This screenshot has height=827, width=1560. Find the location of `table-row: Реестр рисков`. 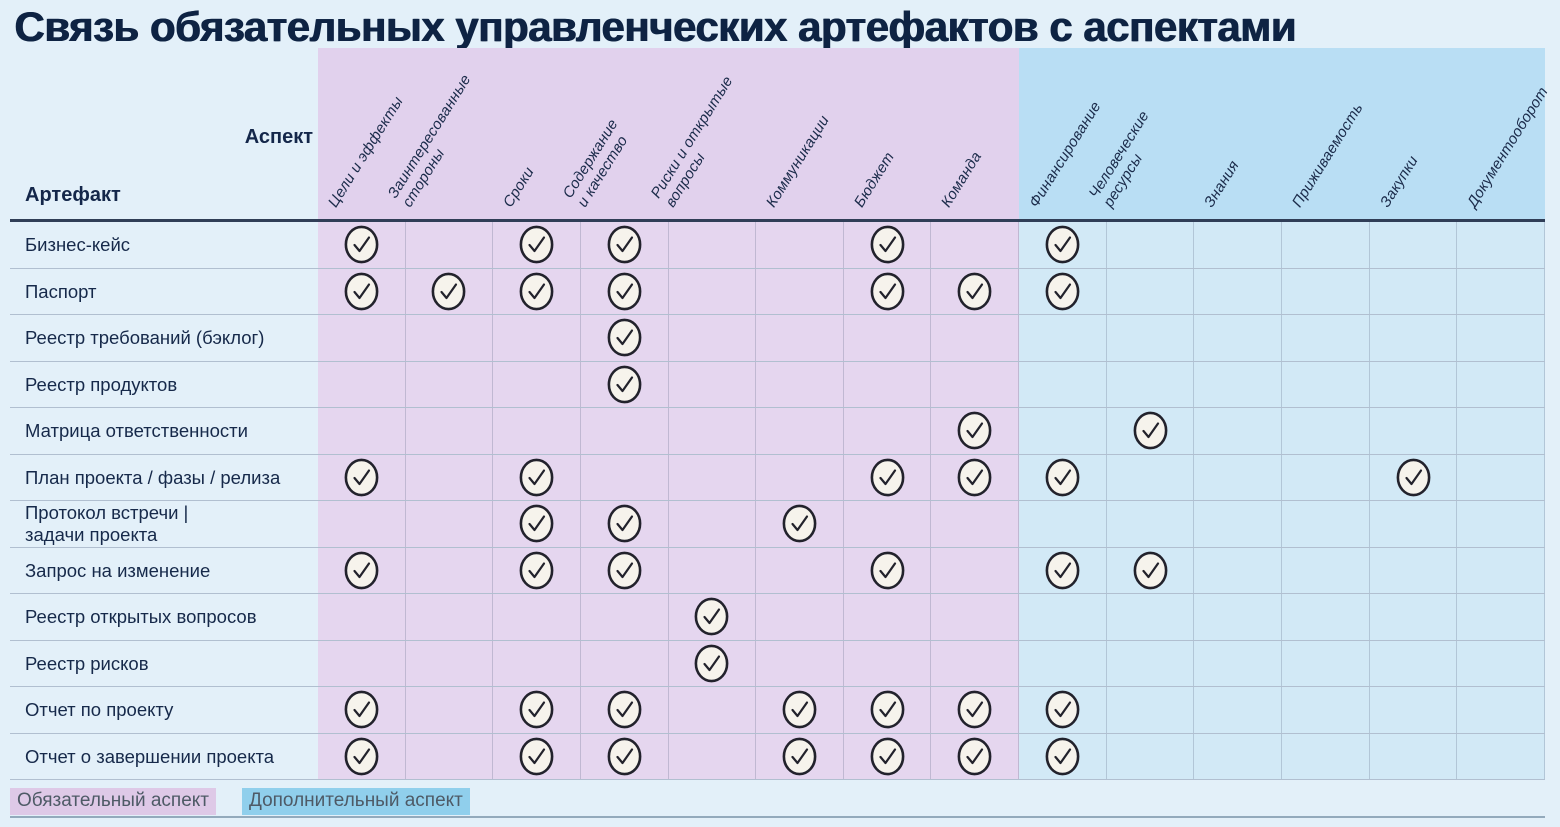

table-row: Реестр рисков is located at coordinates (777, 663).